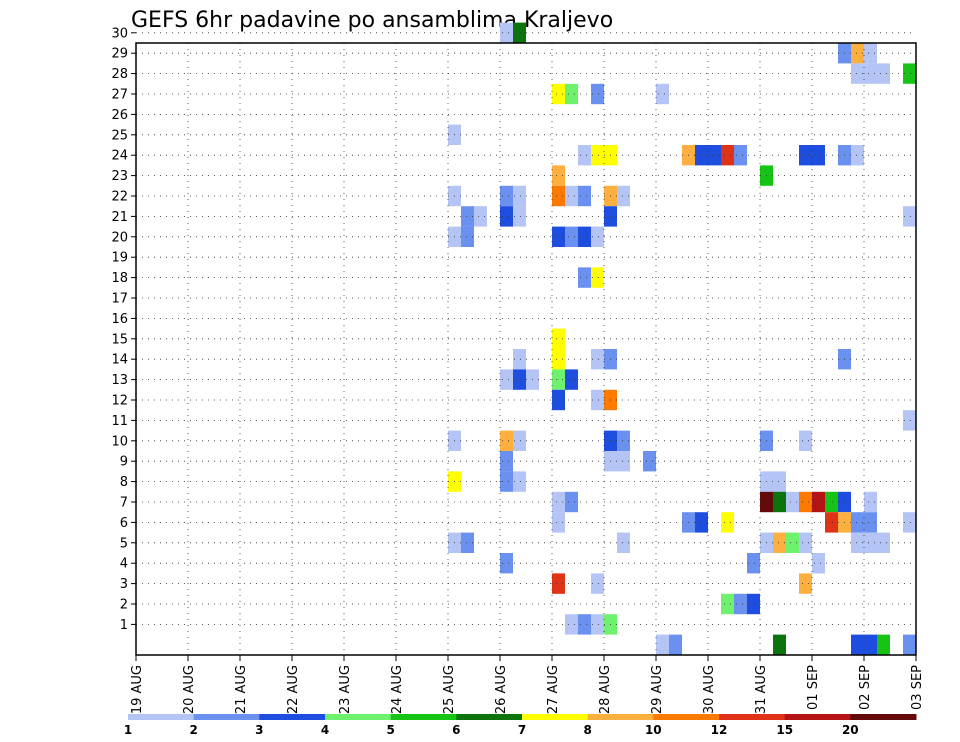 The height and width of the screenshot is (742, 960). I want to click on y-tick-label: 4, so click(124, 564).